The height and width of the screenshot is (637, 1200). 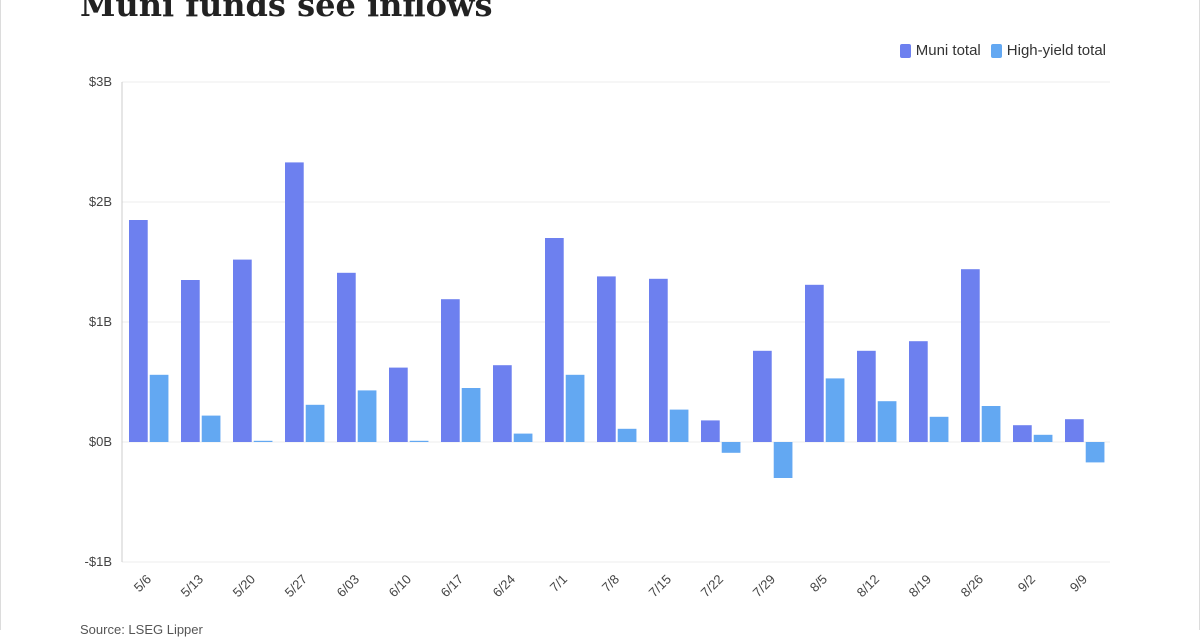 I want to click on legend-item-muni: Muni total, so click(x=940, y=50).